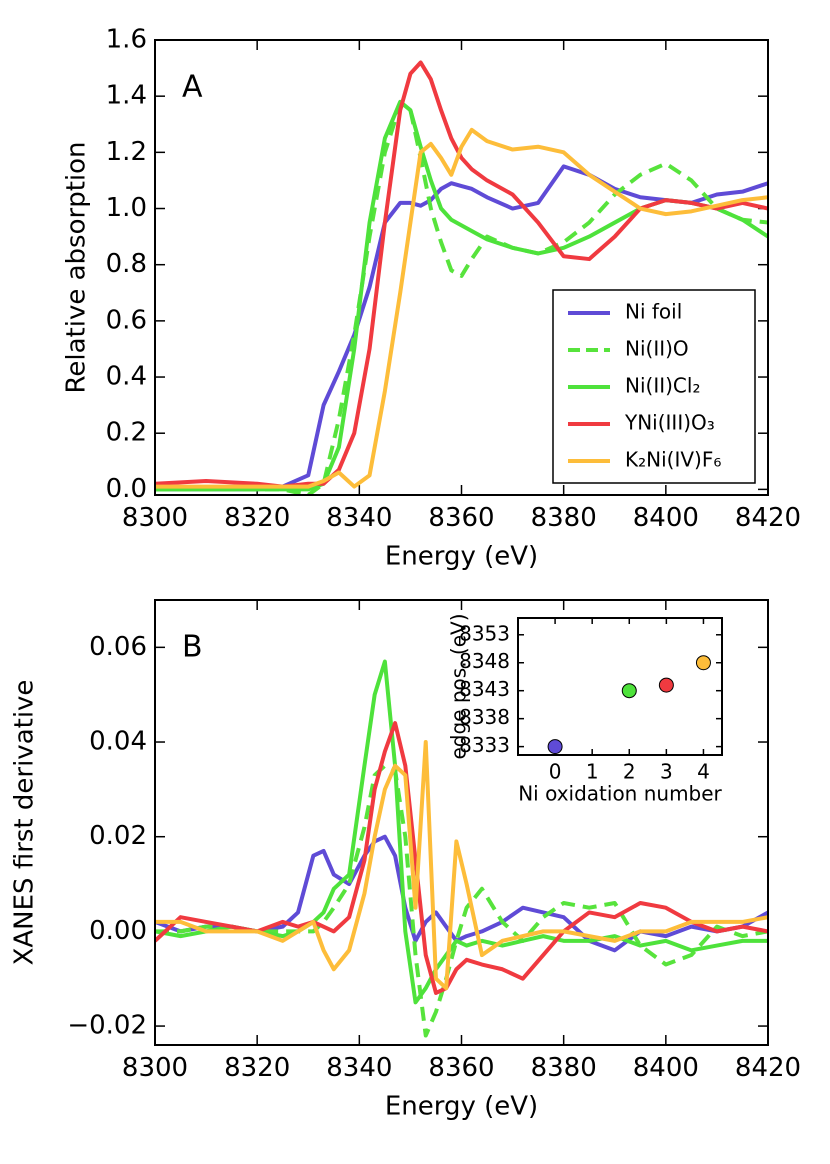 Image resolution: width=830 pixels, height=1164 pixels. I want to click on x-tick-label: 3, so click(666, 772).